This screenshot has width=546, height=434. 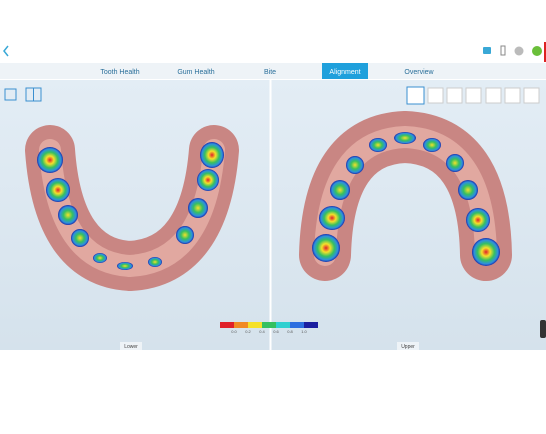 I want to click on tab-label: Alignment, so click(x=344, y=72).